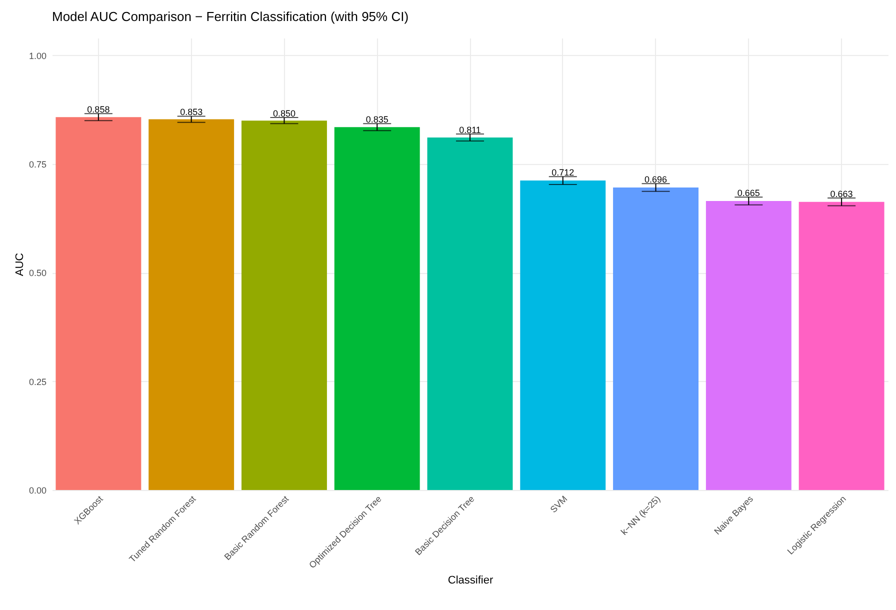 The image size is (896, 610). Describe the element at coordinates (191, 112) in the screenshot. I see `data-label: 0.853` at that location.